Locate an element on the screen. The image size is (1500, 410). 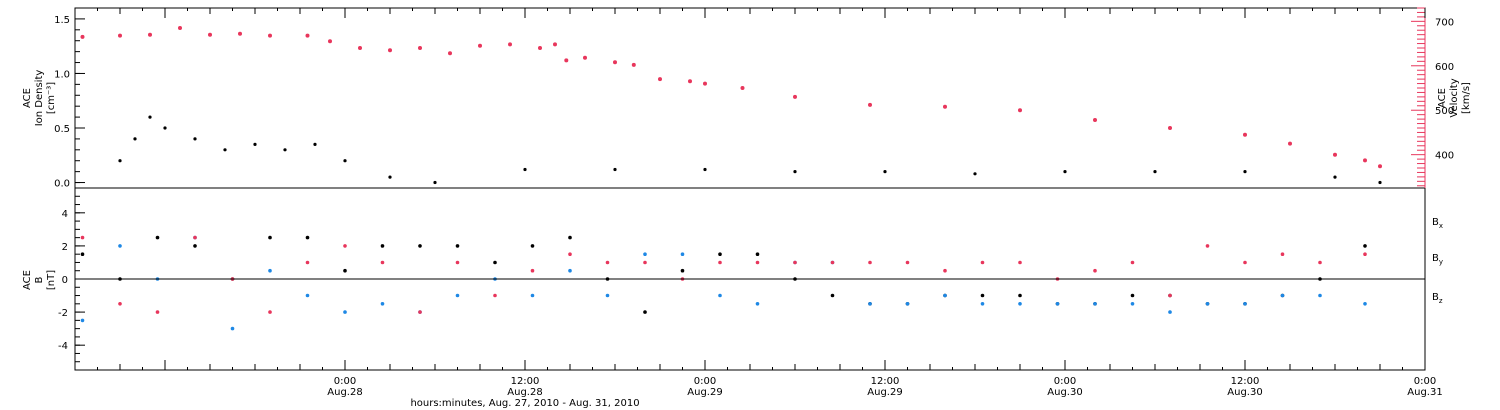
velocity-tick-label: 700 is located at coordinates (1444, 22).